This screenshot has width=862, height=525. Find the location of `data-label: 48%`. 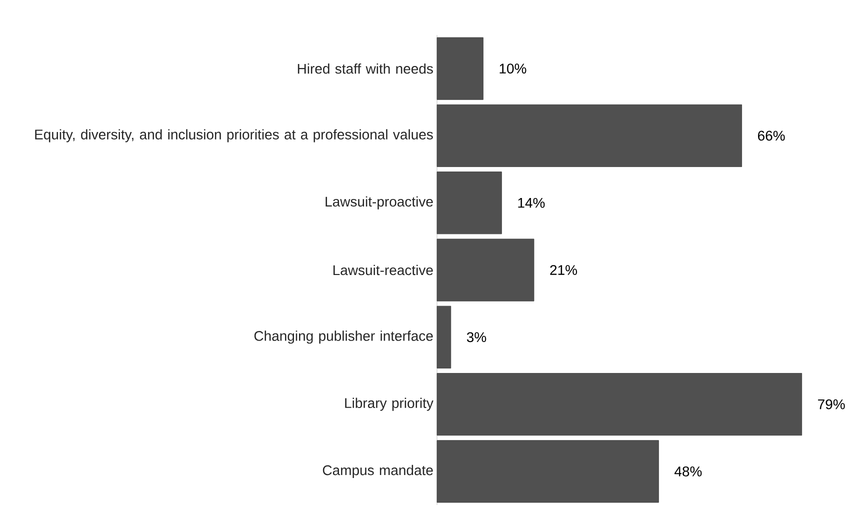

data-label: 48% is located at coordinates (688, 471).